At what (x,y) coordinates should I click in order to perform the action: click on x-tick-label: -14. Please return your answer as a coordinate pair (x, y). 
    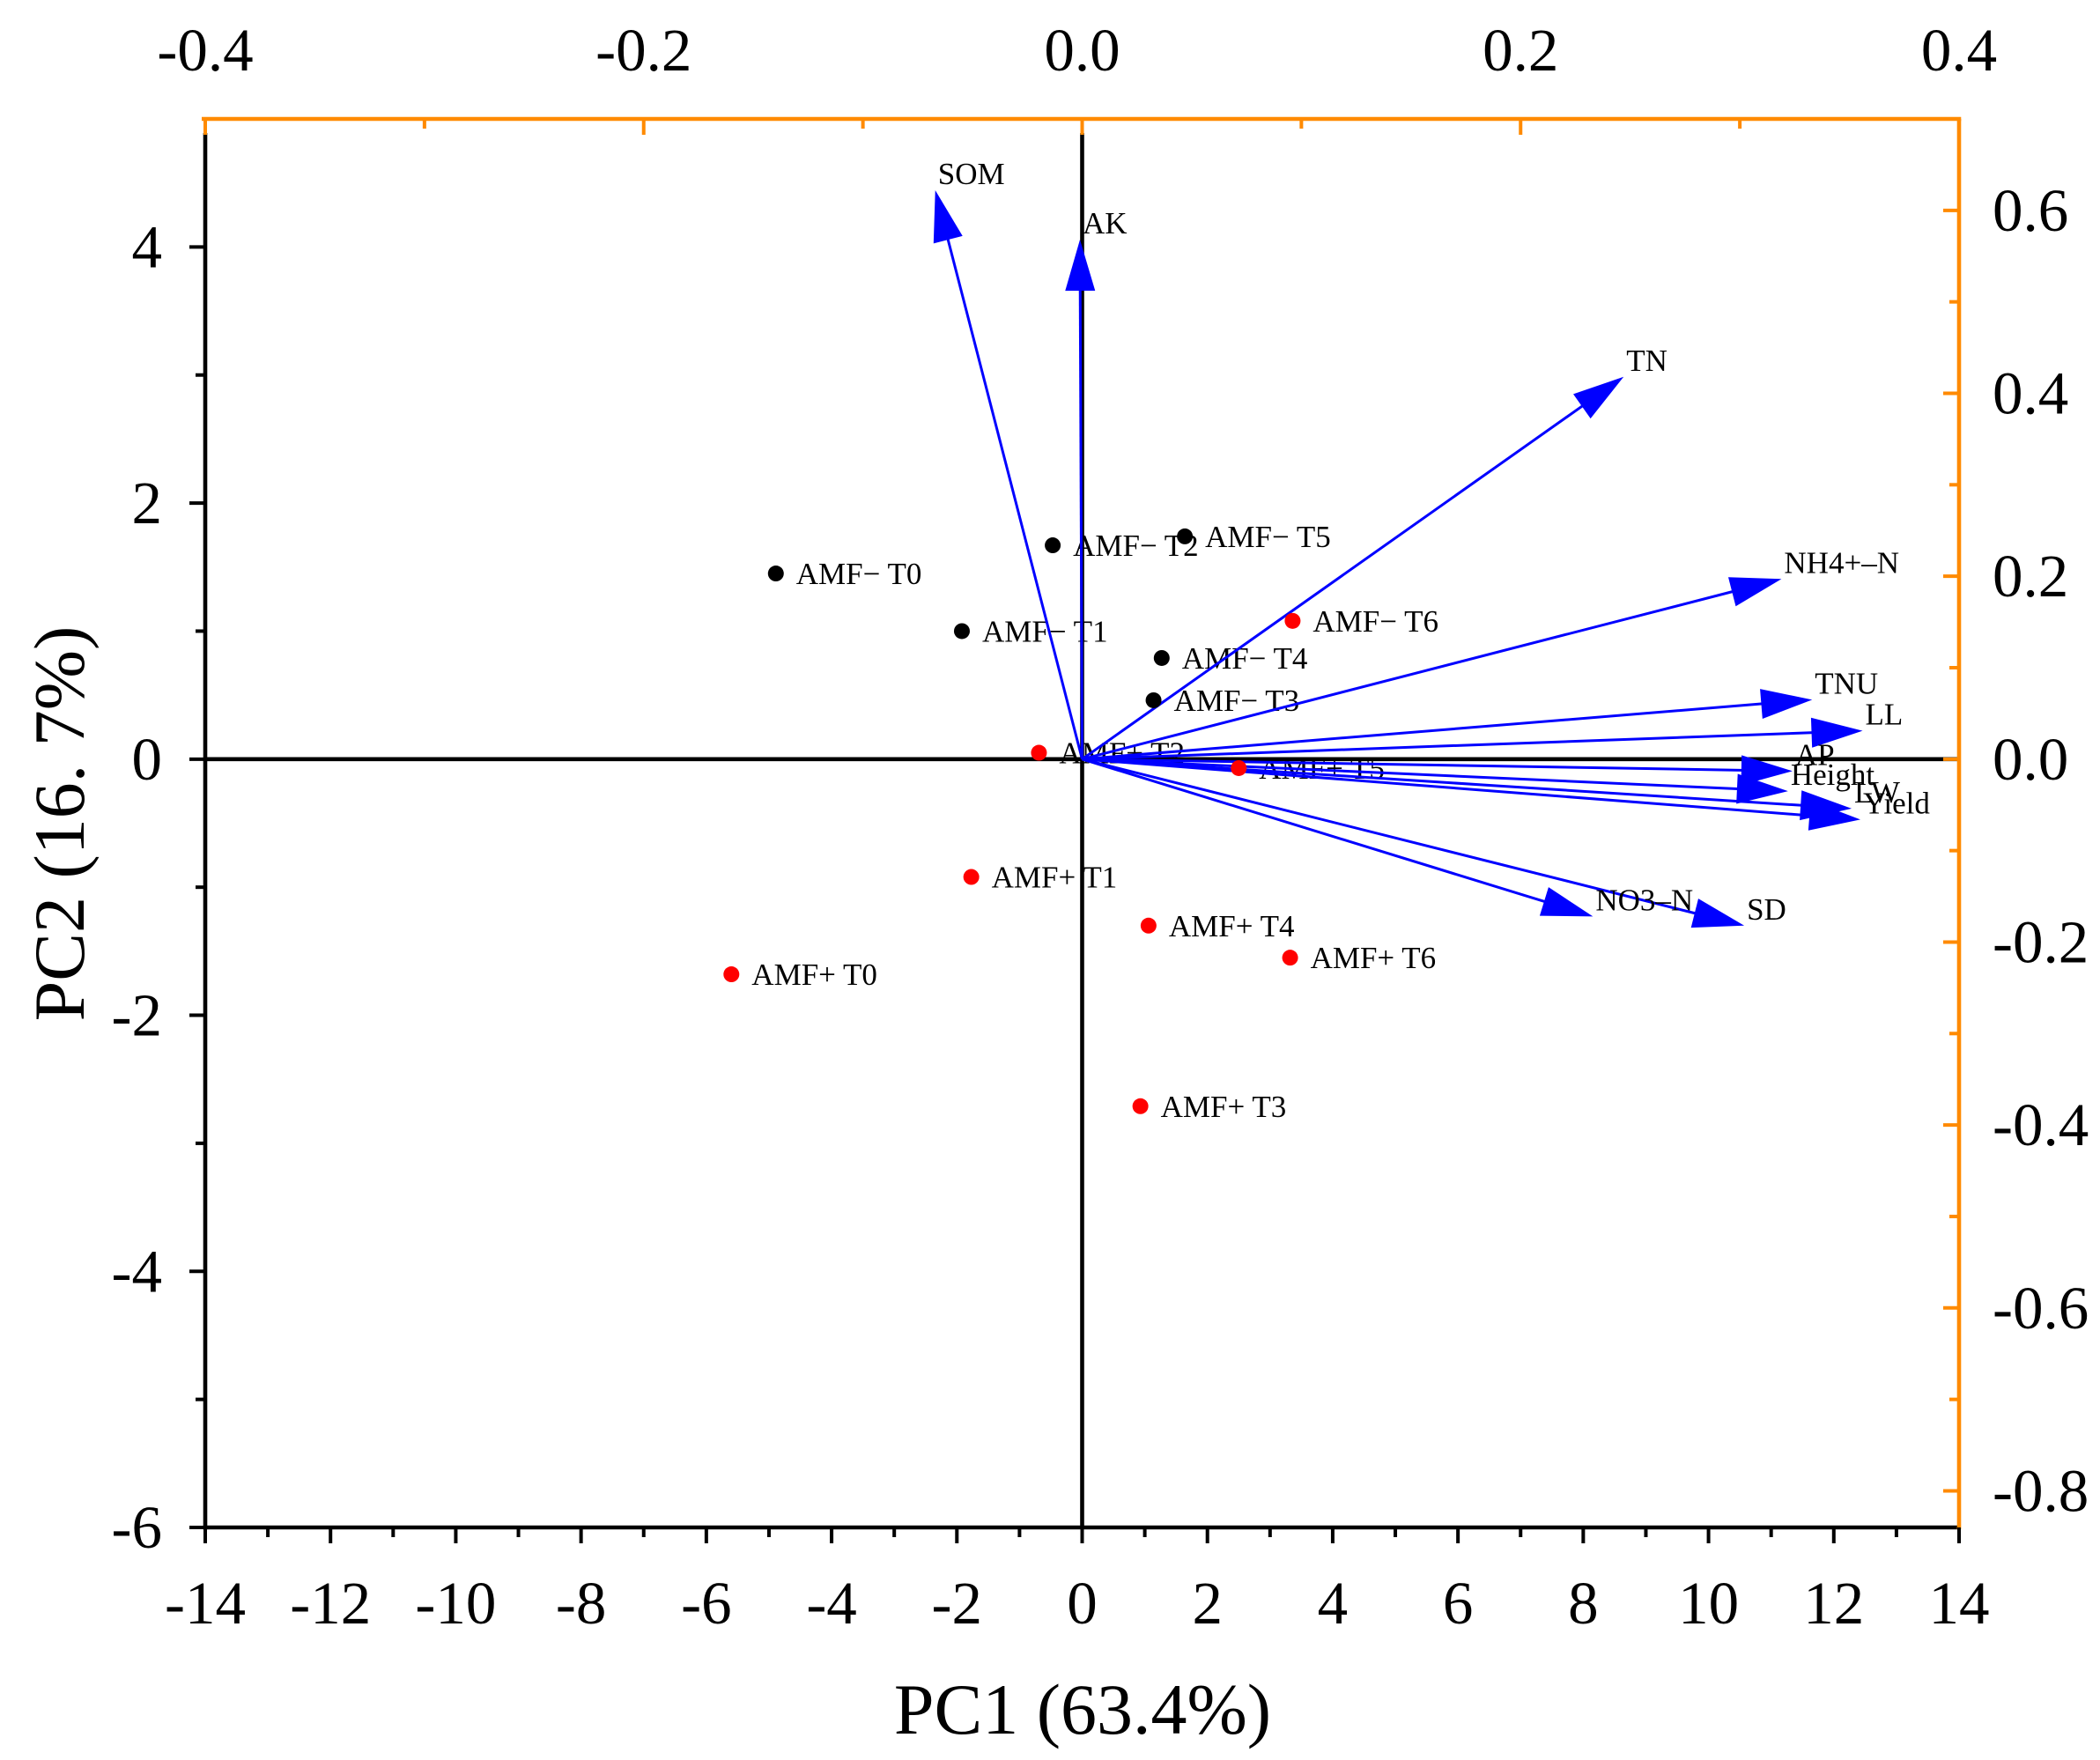
    Looking at the image, I should click on (205, 1604).